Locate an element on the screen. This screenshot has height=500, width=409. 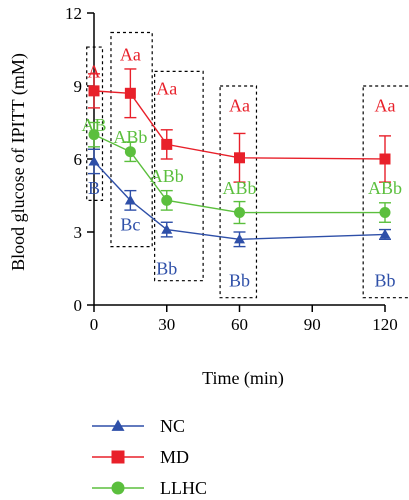
y-tick-label-12: 12 is located at coordinates (73, 13).